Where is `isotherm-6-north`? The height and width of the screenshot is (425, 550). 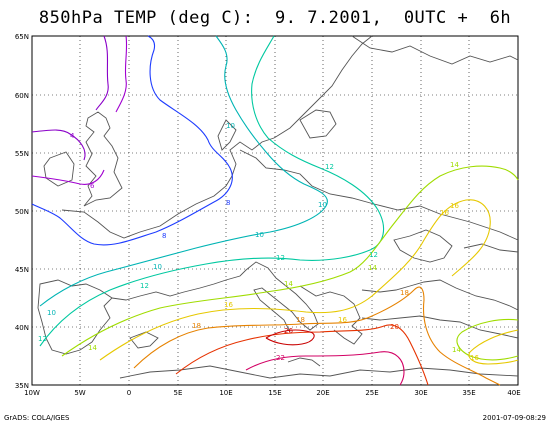 isotherm-6-north is located at coordinates (121, 74).